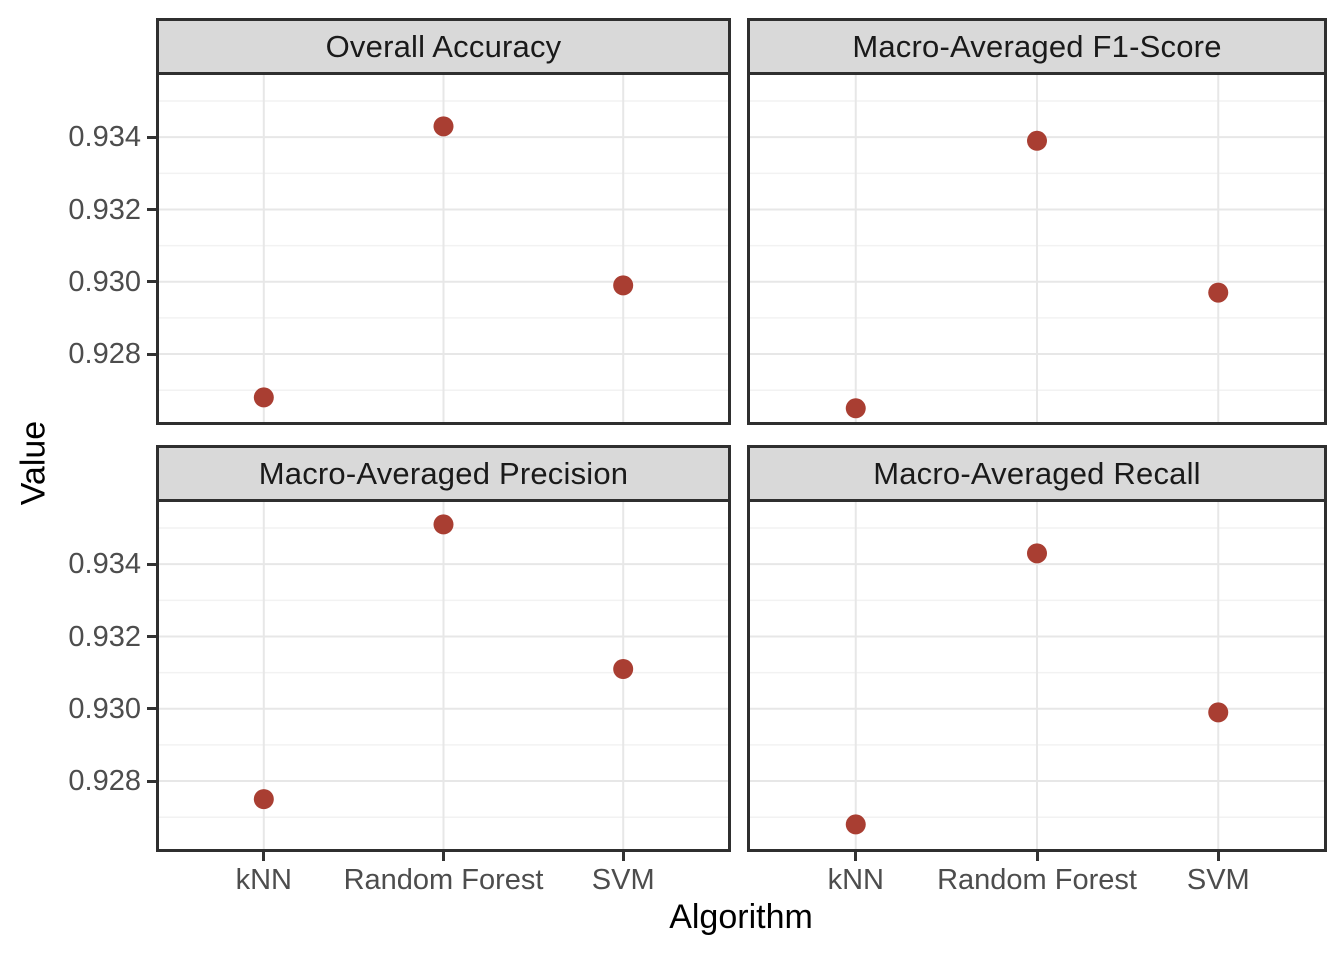  I want to click on facet-strip-macro-f1: Macro-Averaged F1-Score, so click(1037, 46).